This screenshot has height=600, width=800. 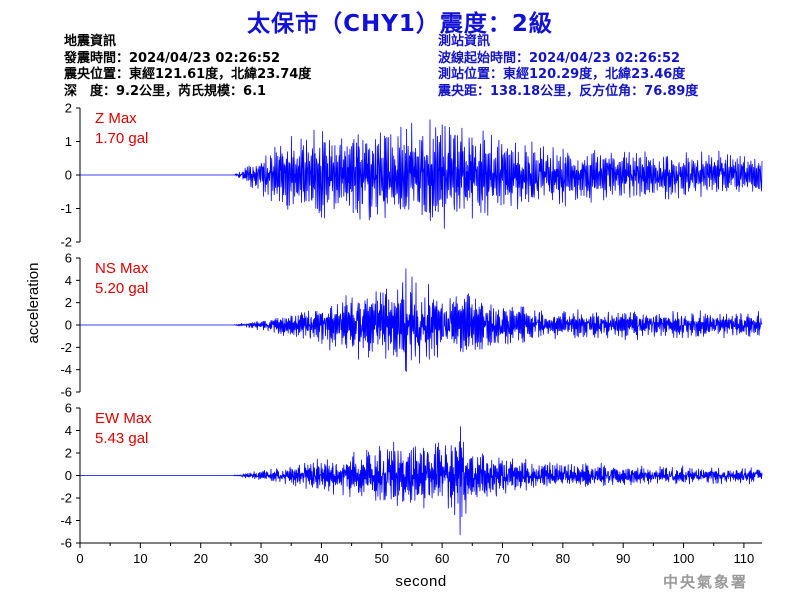 What do you see at coordinates (165, 91) in the screenshot?
I see `quake-depth-magnitude: 深 度：9.2公里，芮氏規模：6.1` at bounding box center [165, 91].